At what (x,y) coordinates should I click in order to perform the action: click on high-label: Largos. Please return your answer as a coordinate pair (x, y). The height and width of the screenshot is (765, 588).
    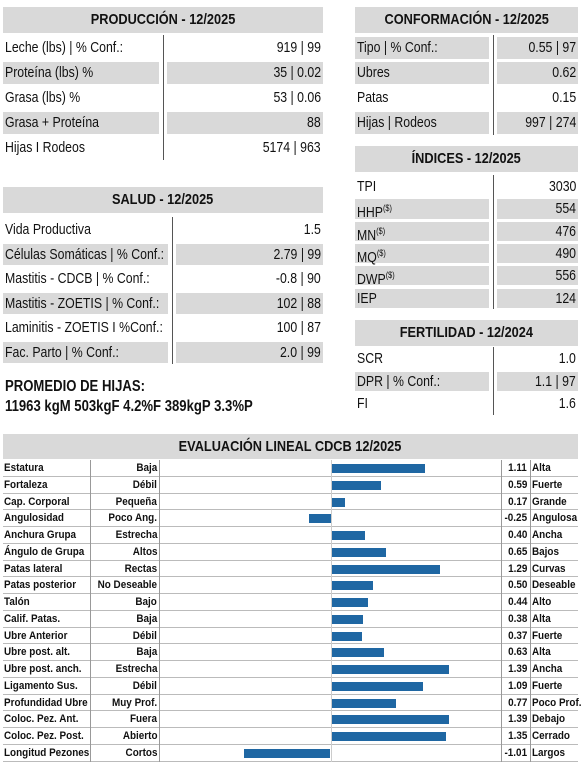
    Looking at the image, I should click on (549, 752).